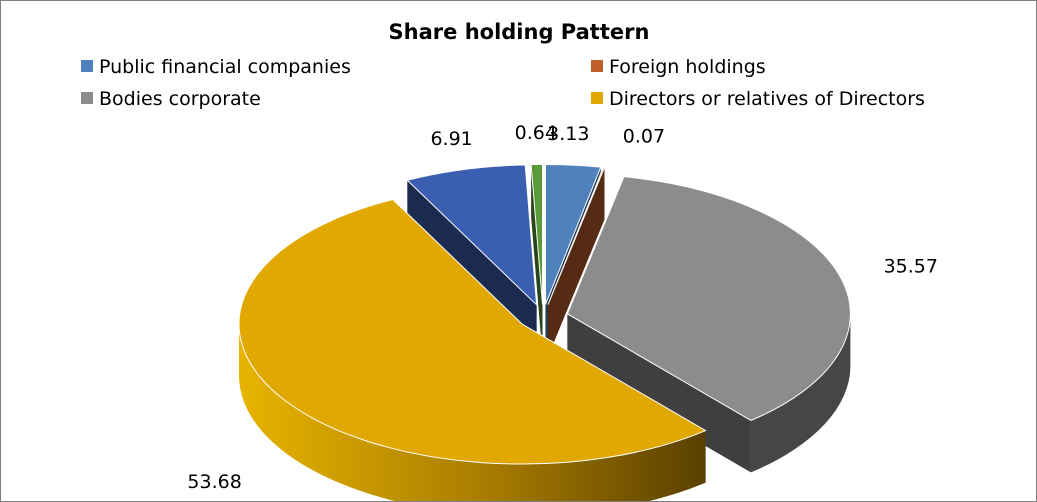 This screenshot has width=1037, height=502. Describe the element at coordinates (225, 67) in the screenshot. I see `legend-label-public-financial-companies: Public financial companies` at that location.